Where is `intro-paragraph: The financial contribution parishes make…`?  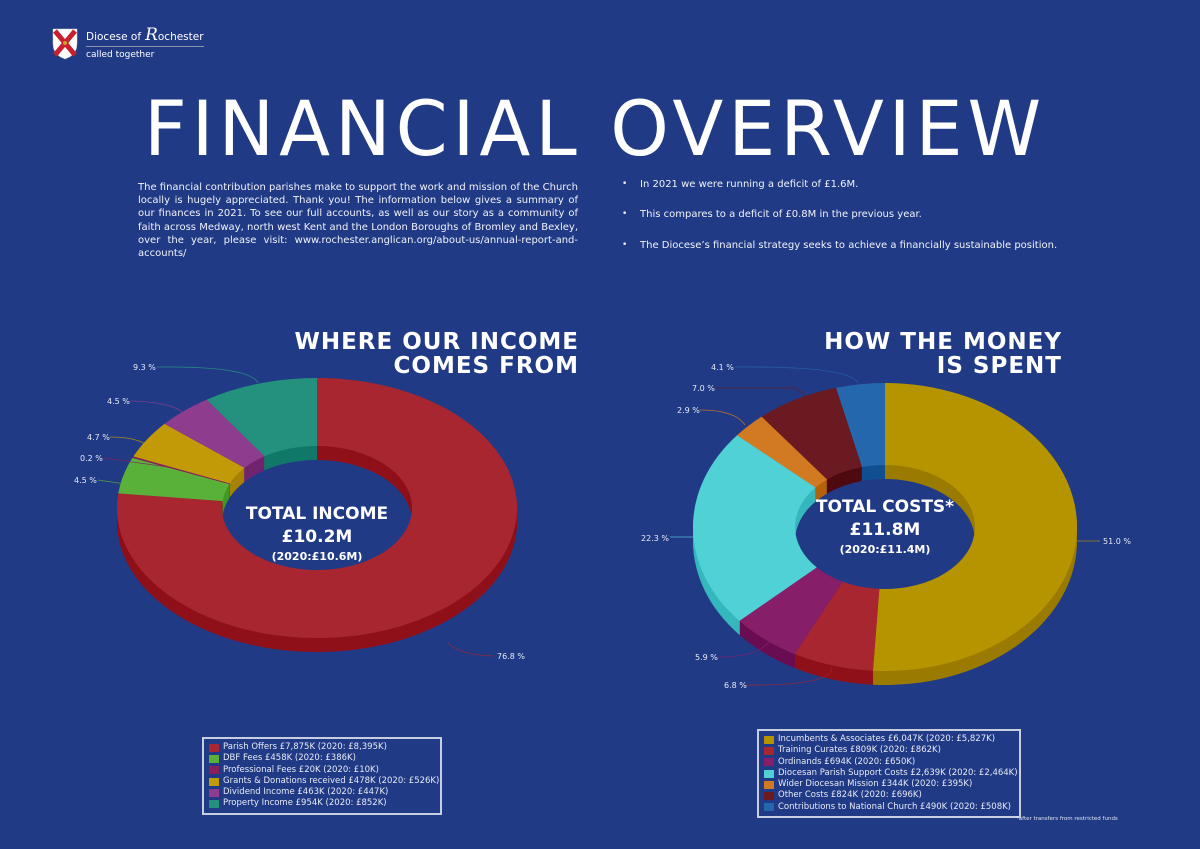 intro-paragraph: The financial contribution parishes make… is located at coordinates (358, 221).